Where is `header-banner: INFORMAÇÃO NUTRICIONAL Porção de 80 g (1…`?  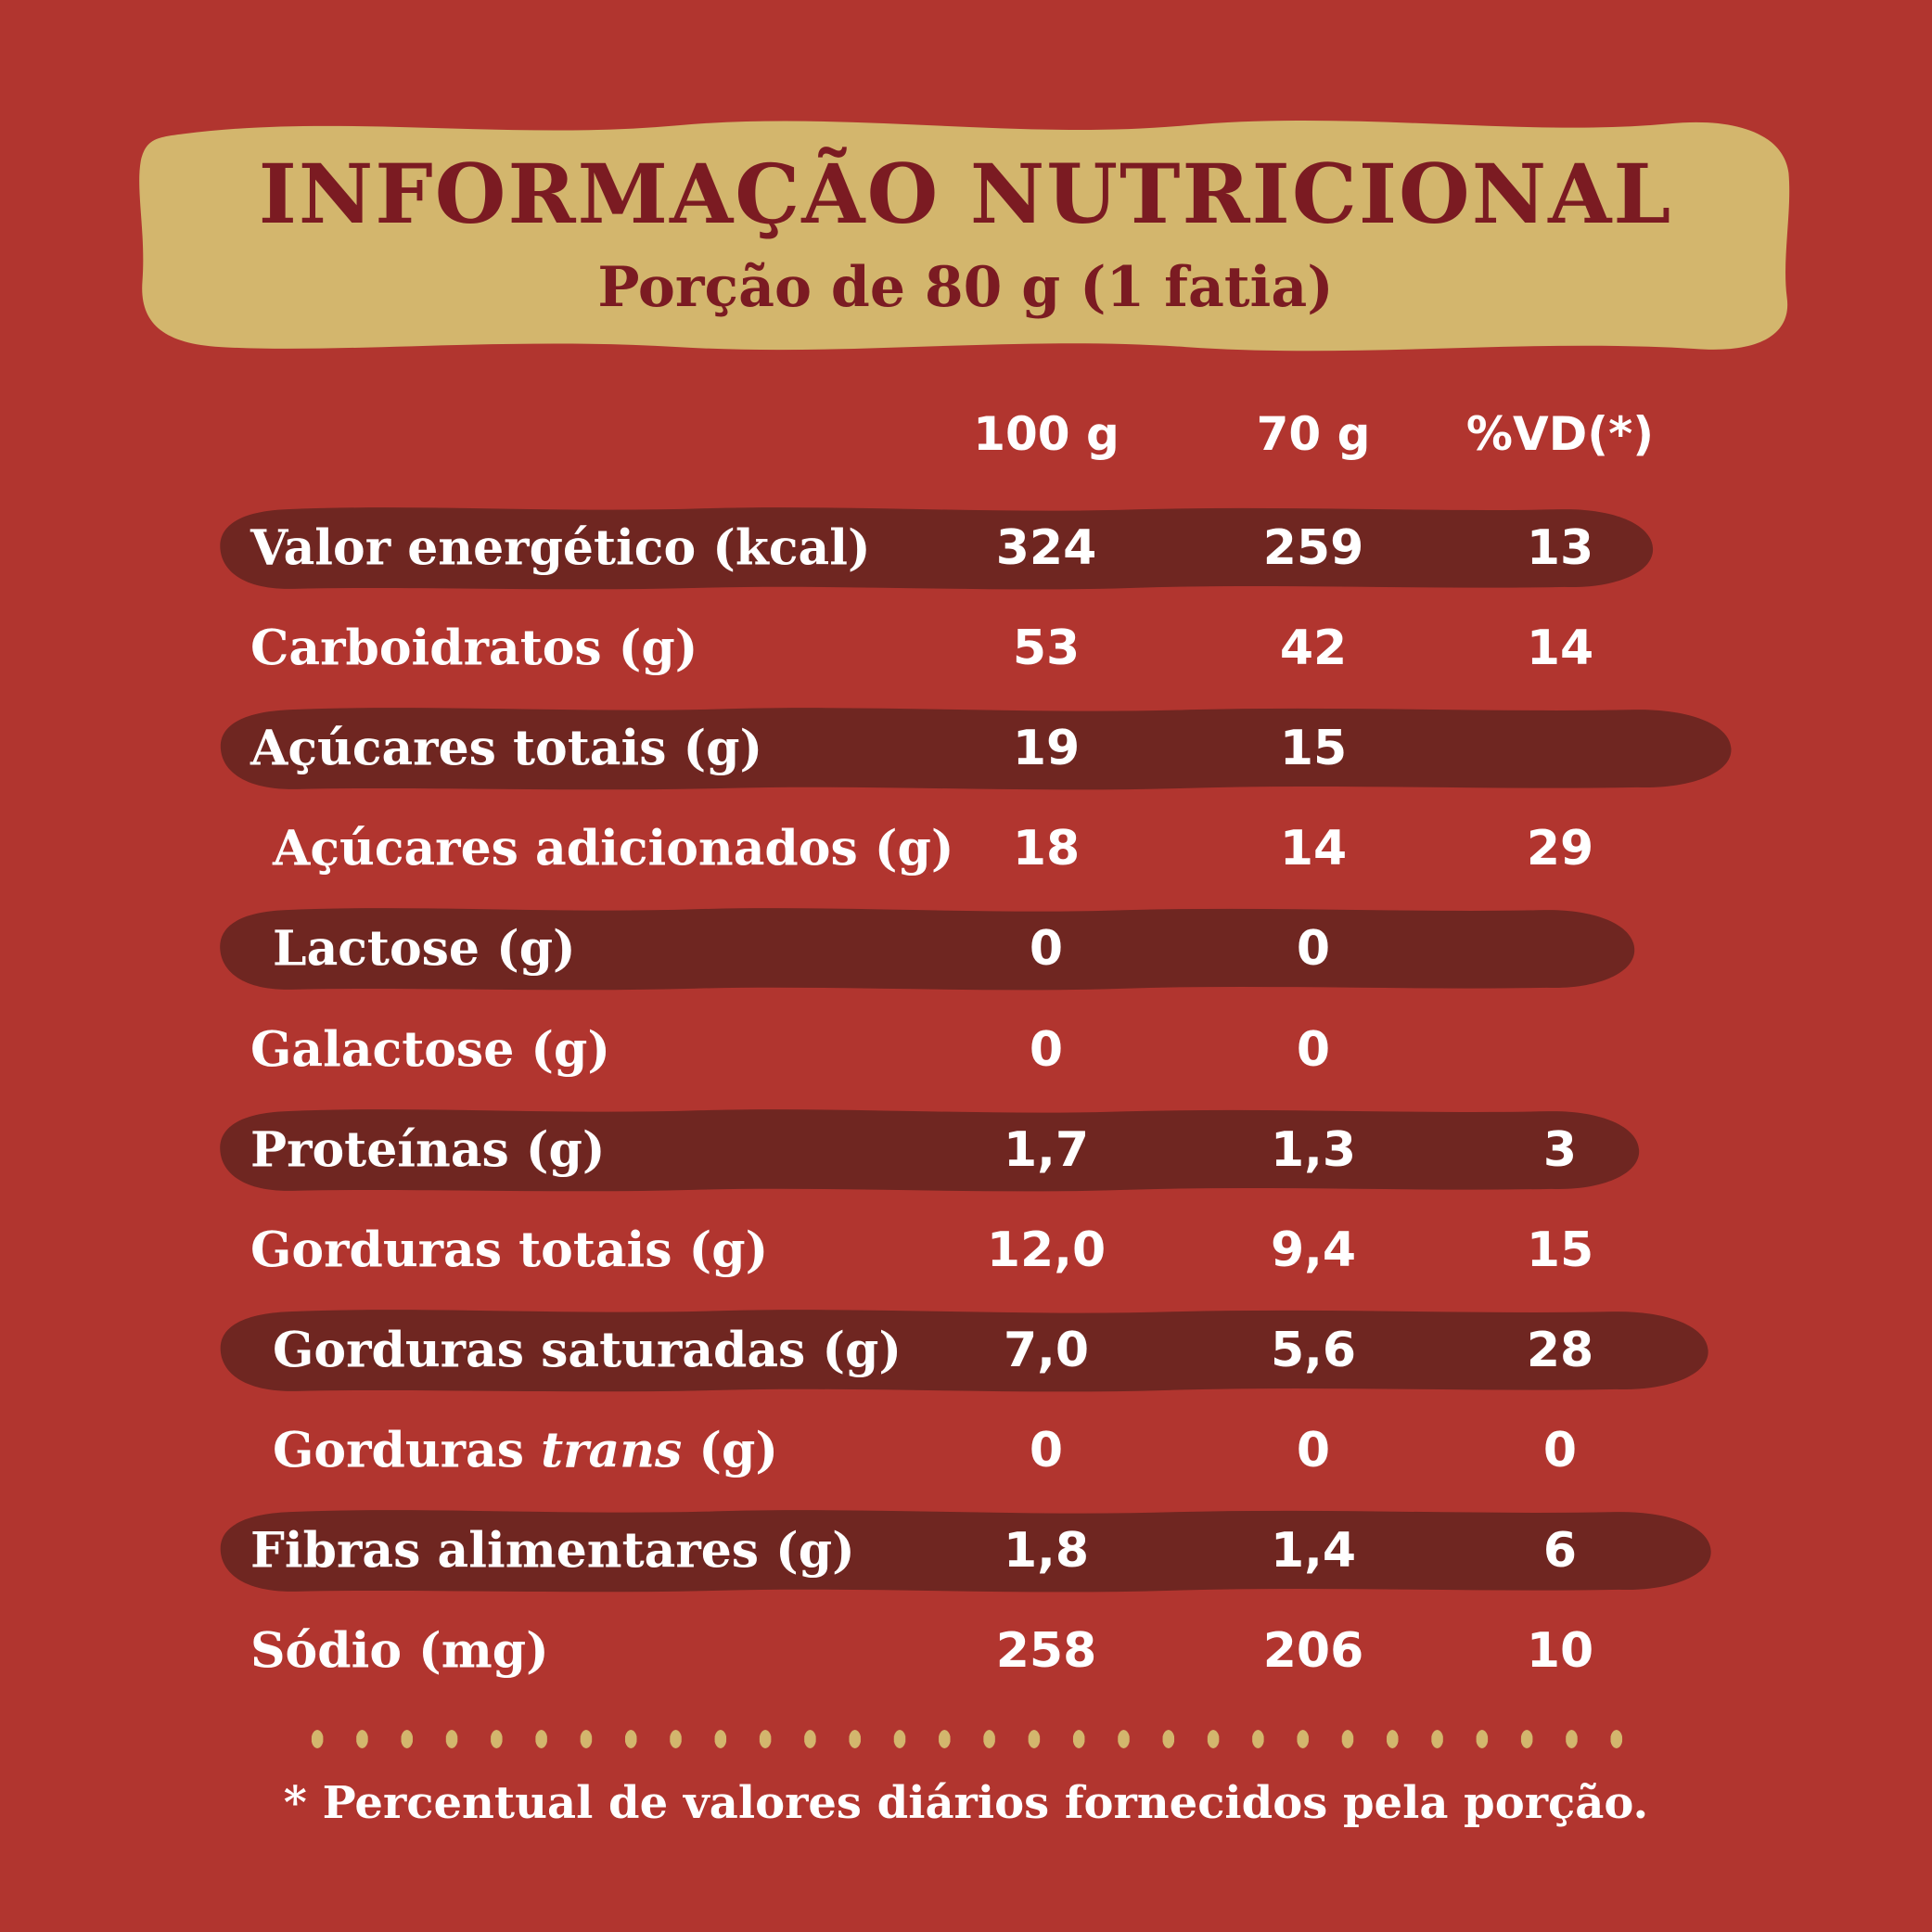
header-banner: INFORMAÇÃO NUTRICIONAL Porção de 80 g (1… is located at coordinates (965, 232).